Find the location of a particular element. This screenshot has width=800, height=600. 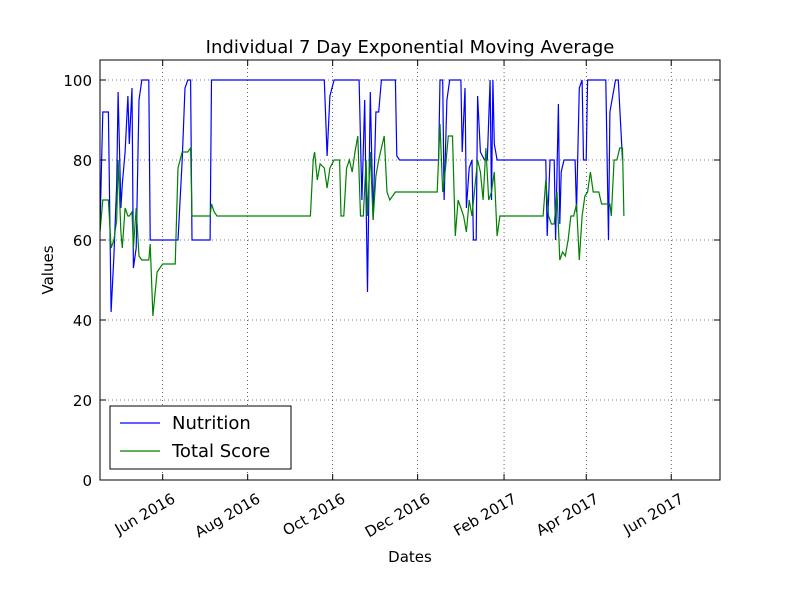

y-tick-label: 60 is located at coordinates (82, 241).